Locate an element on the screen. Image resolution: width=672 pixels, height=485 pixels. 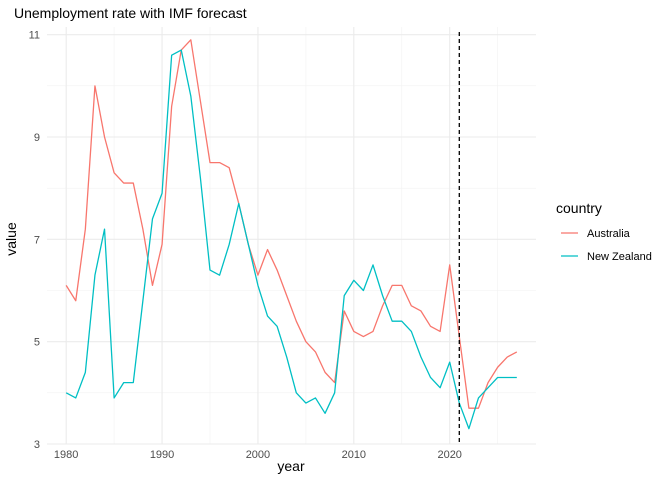
legend-label-new-zealand: New Zealand is located at coordinates (619, 257).